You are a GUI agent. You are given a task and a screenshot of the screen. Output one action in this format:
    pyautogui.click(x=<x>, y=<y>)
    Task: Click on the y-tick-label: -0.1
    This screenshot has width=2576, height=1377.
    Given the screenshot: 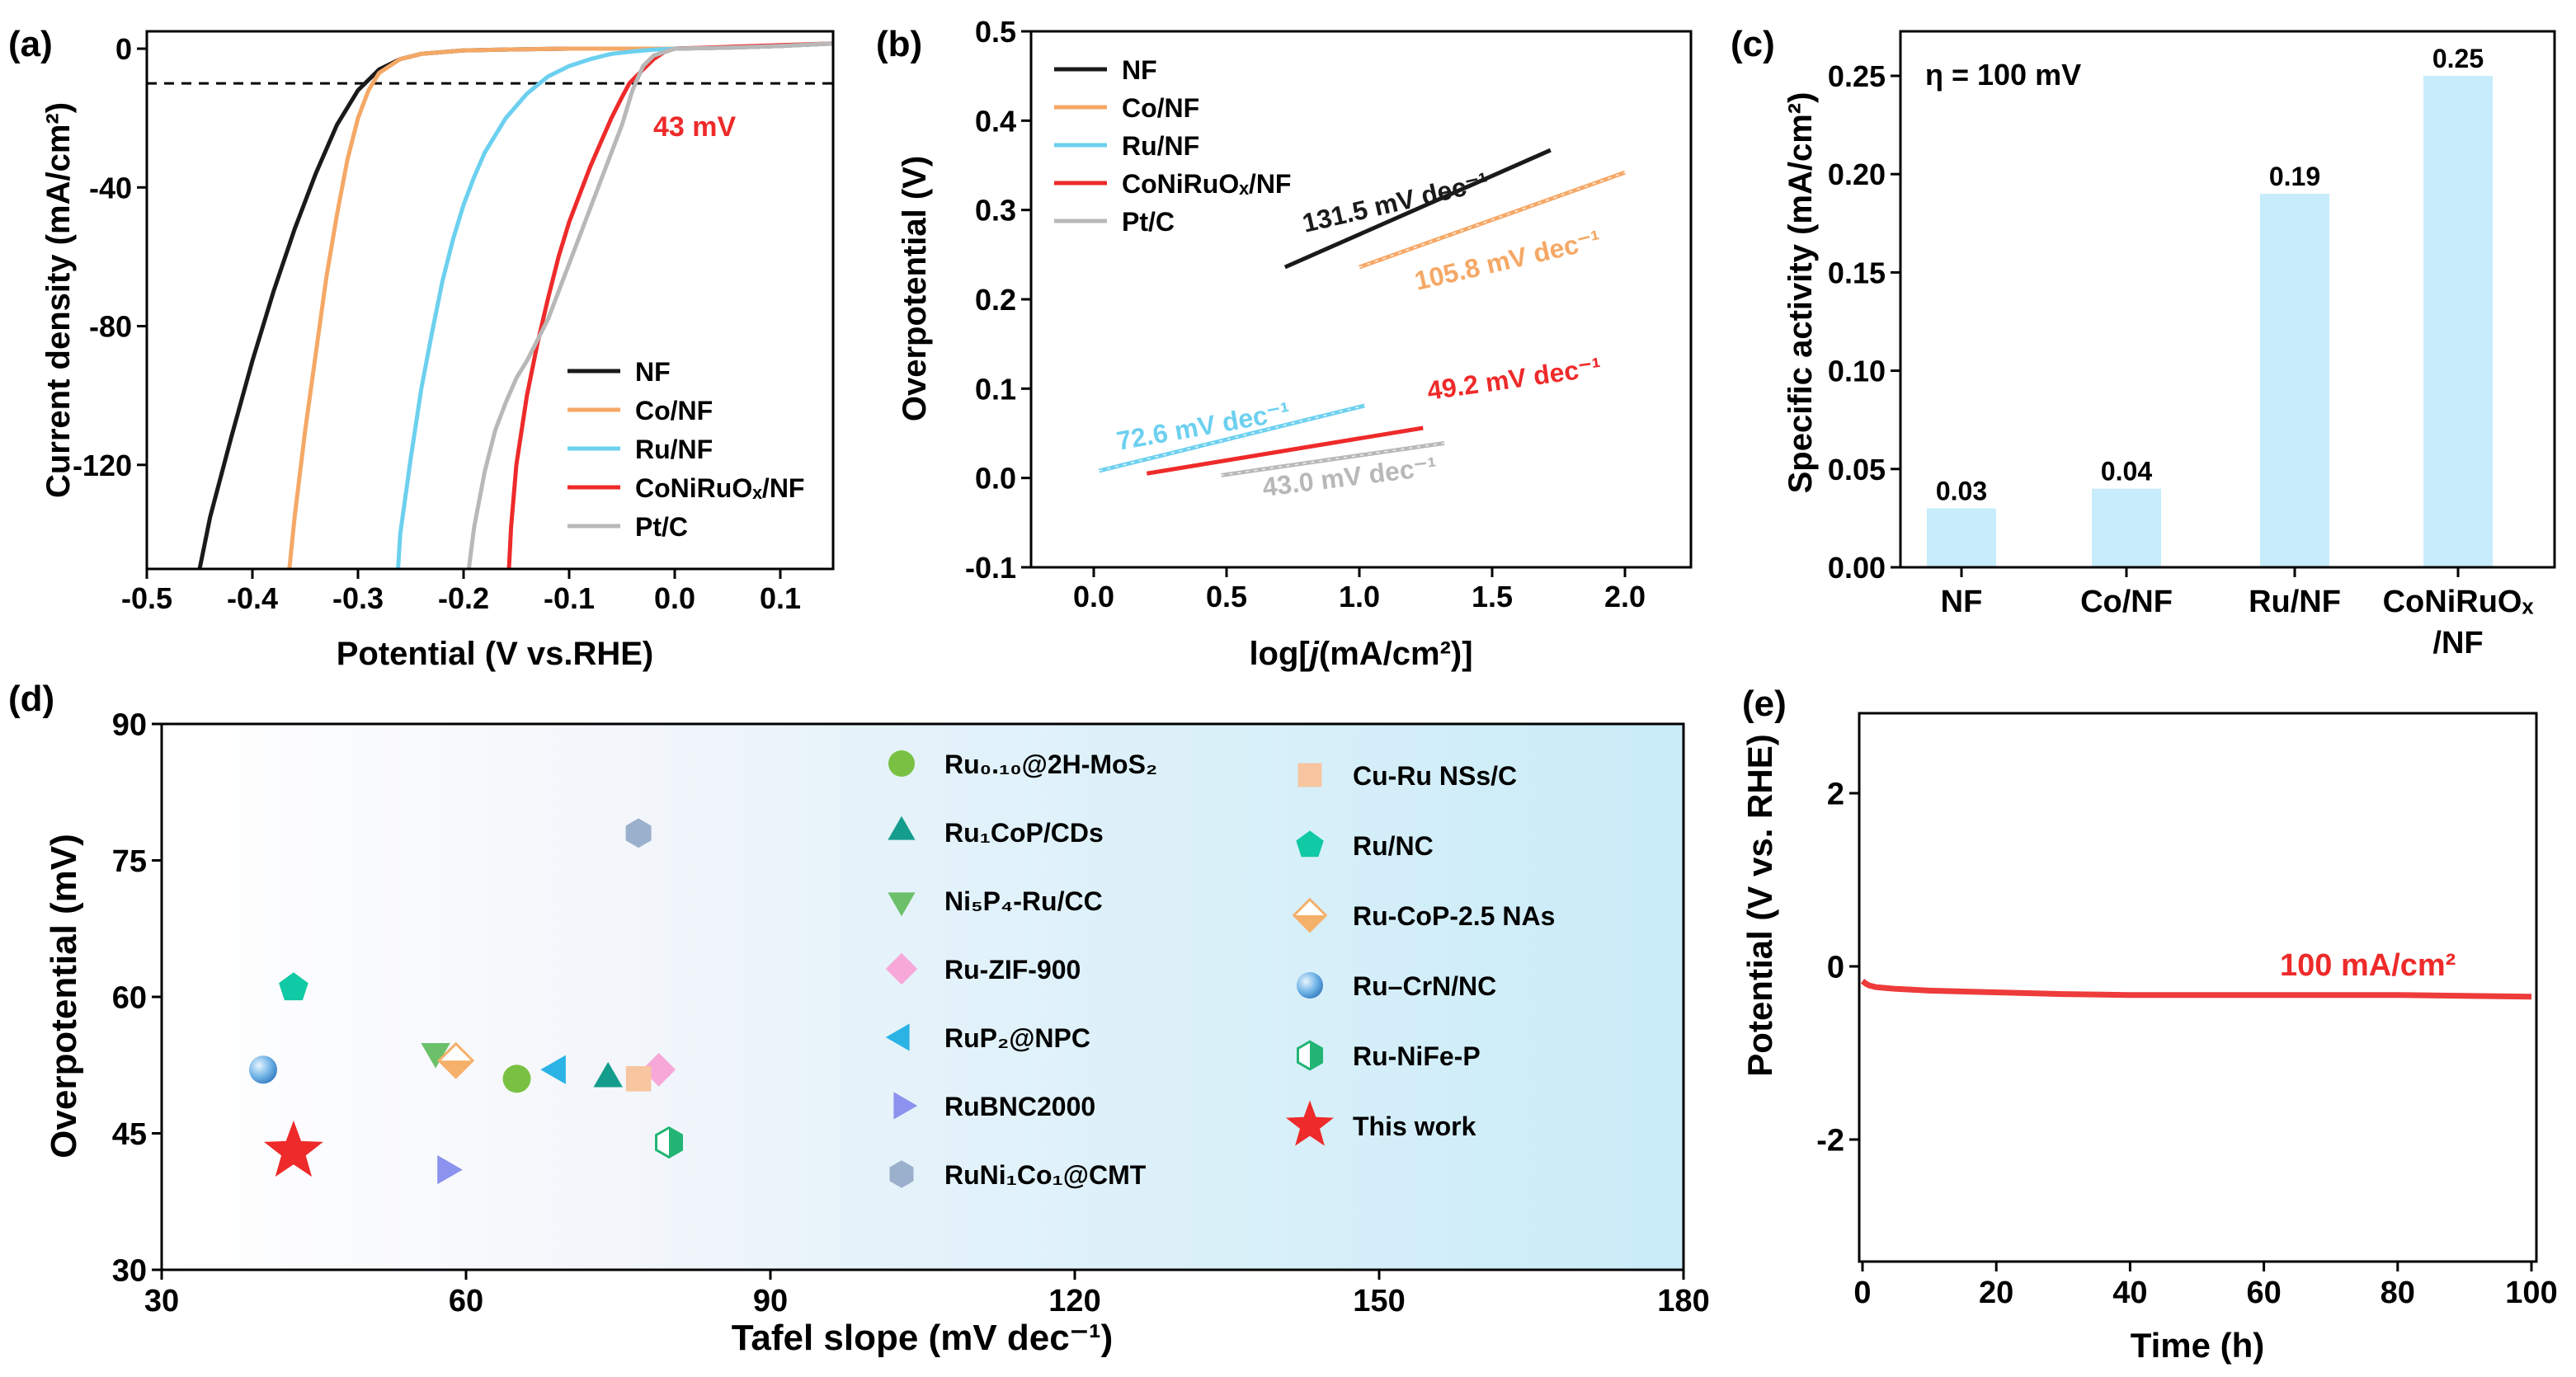 What is the action you would take?
    pyautogui.click(x=990, y=568)
    